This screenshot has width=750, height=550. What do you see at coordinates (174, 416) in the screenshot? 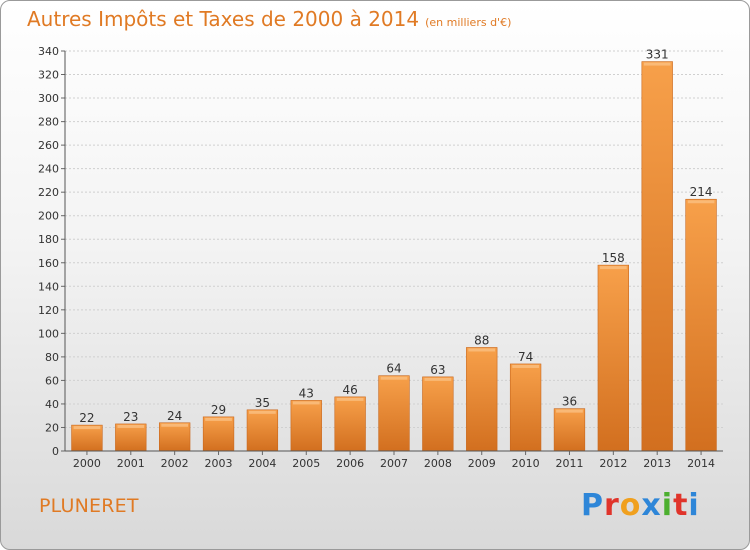
I see `bar-value-label: 24` at bounding box center [174, 416].